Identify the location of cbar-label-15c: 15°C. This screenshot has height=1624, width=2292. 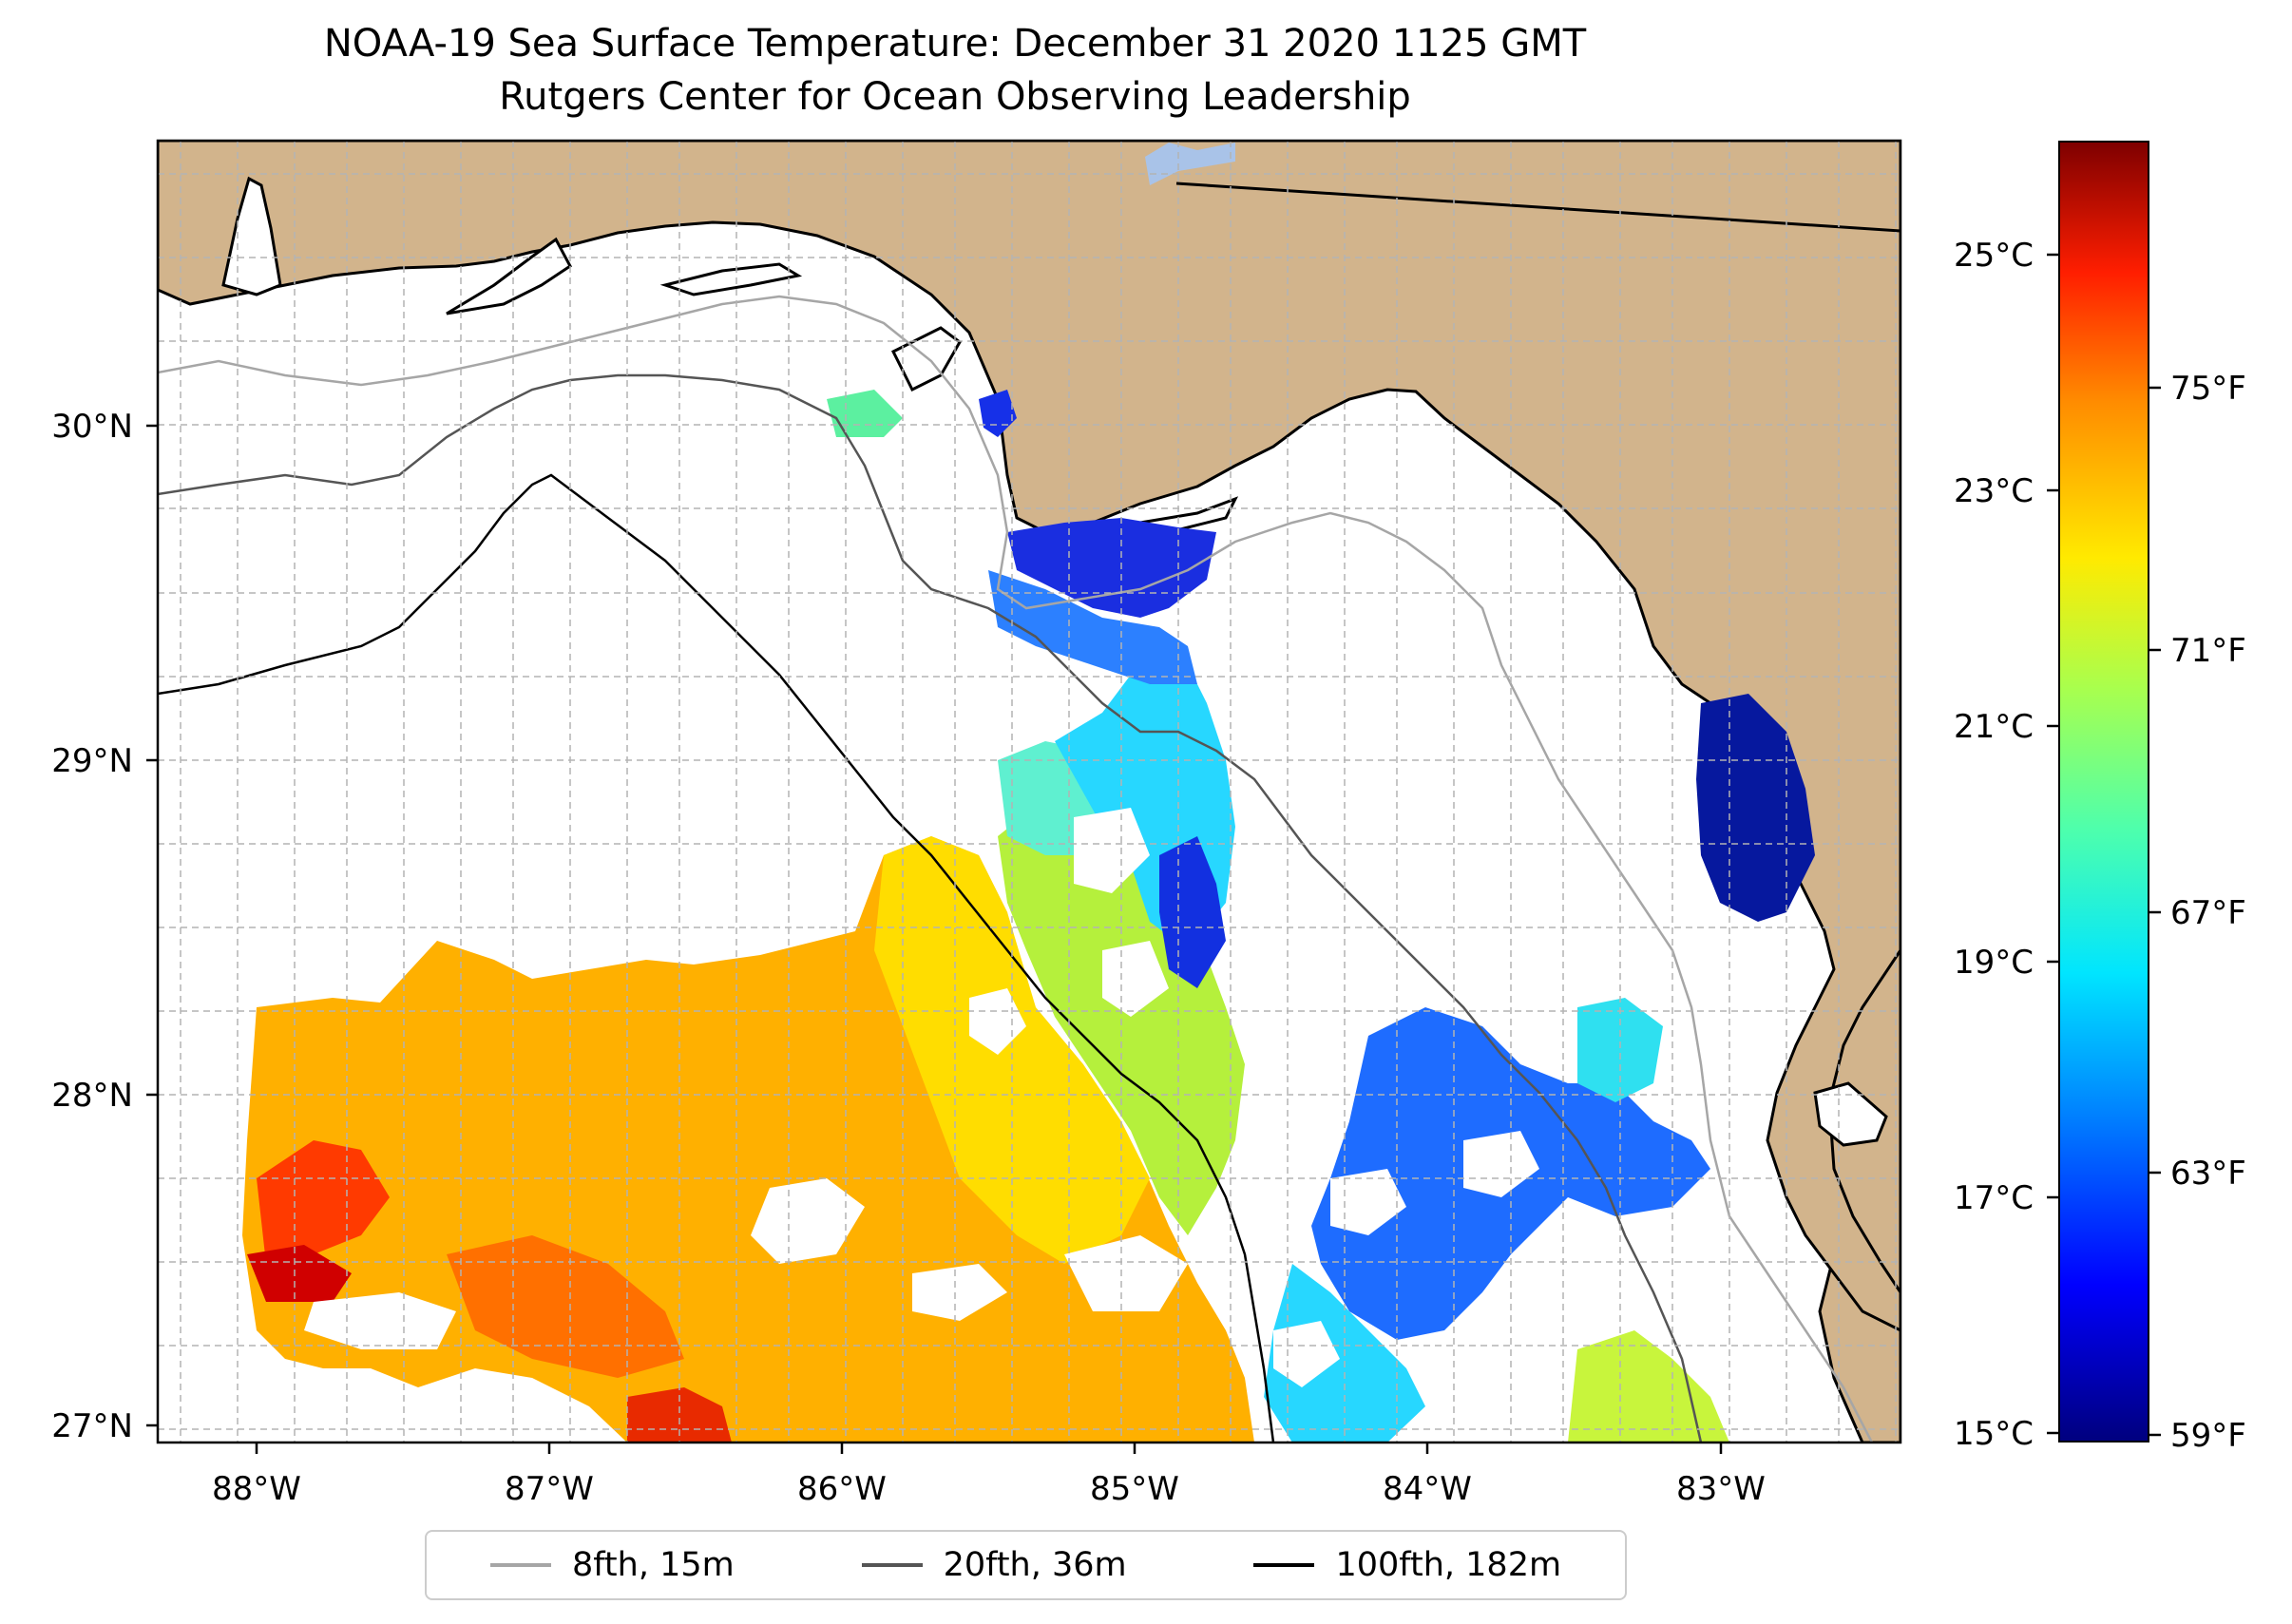
(1994, 1434).